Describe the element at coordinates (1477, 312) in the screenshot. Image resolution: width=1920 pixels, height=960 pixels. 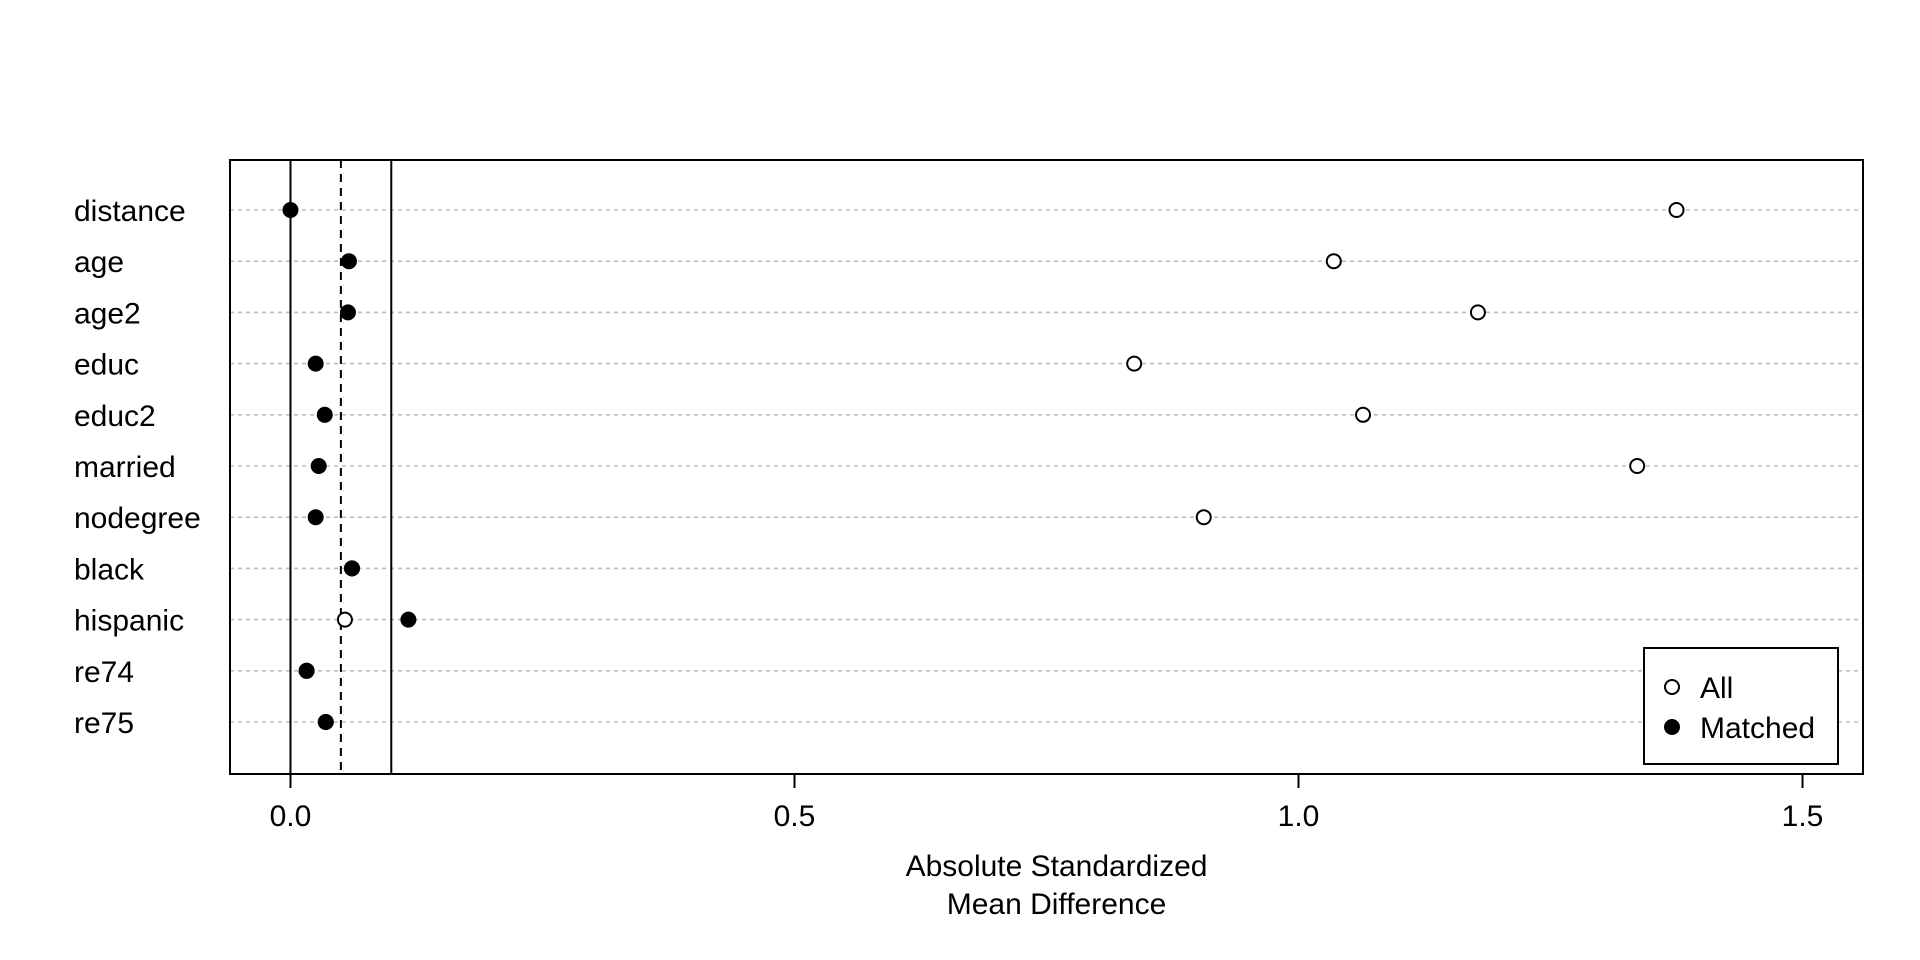
I see `point-all-age2` at that location.